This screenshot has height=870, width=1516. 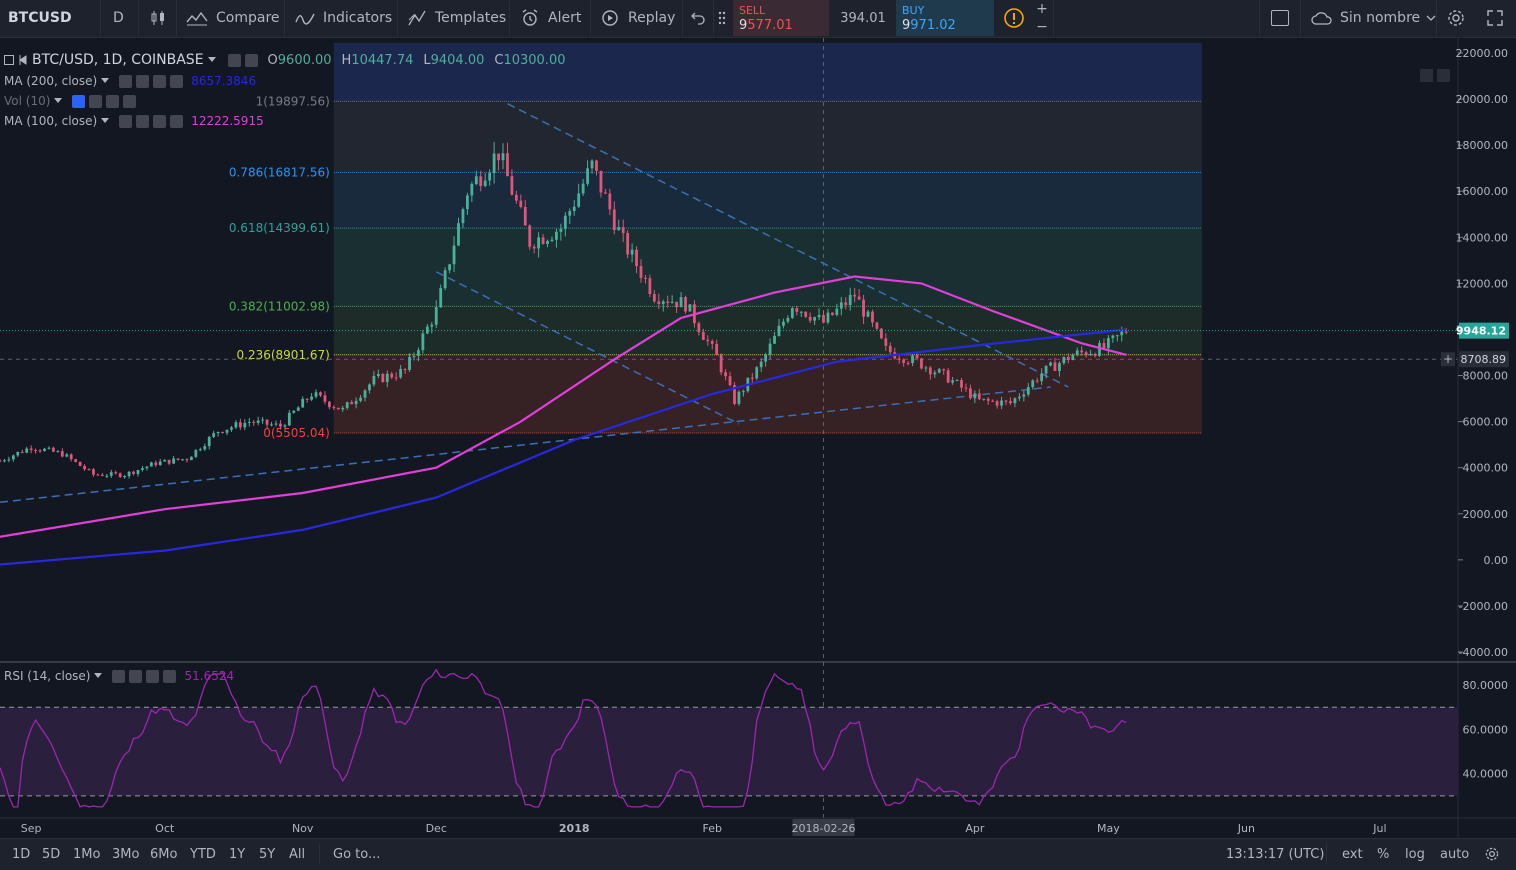 I want to click on volume-label: Vol (10), so click(x=27, y=101).